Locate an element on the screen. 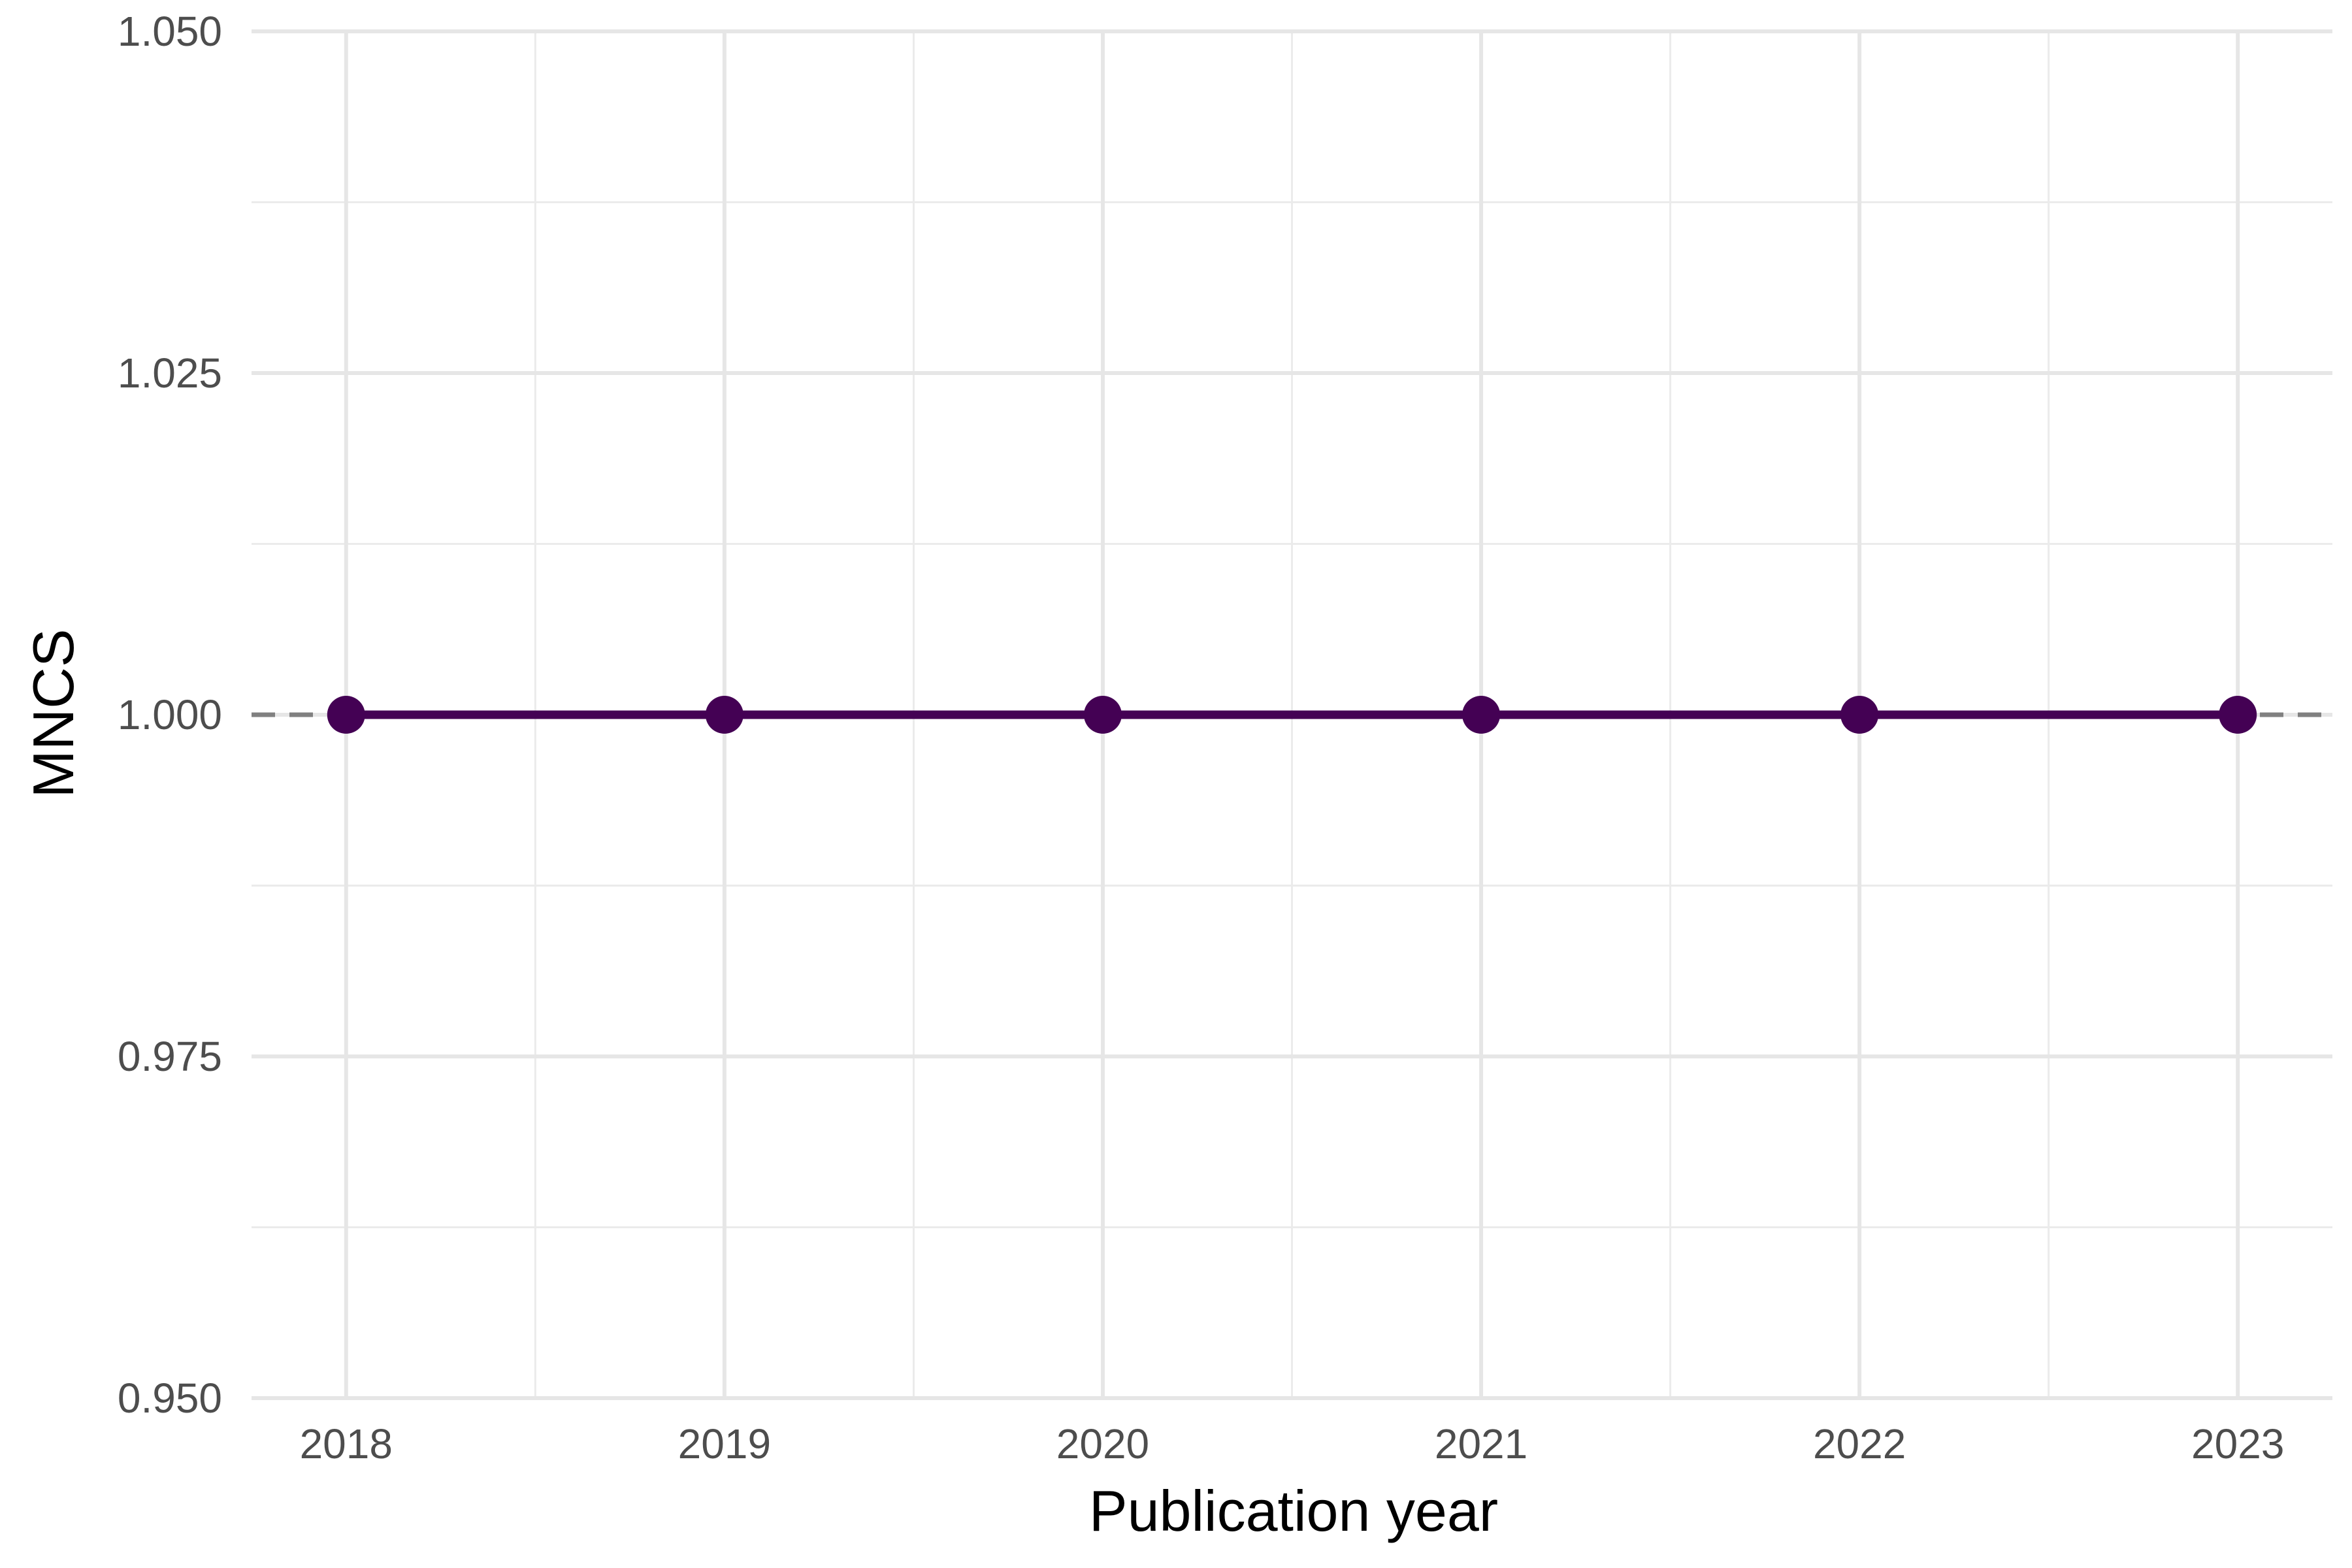  series-layer is located at coordinates (1292, 715).